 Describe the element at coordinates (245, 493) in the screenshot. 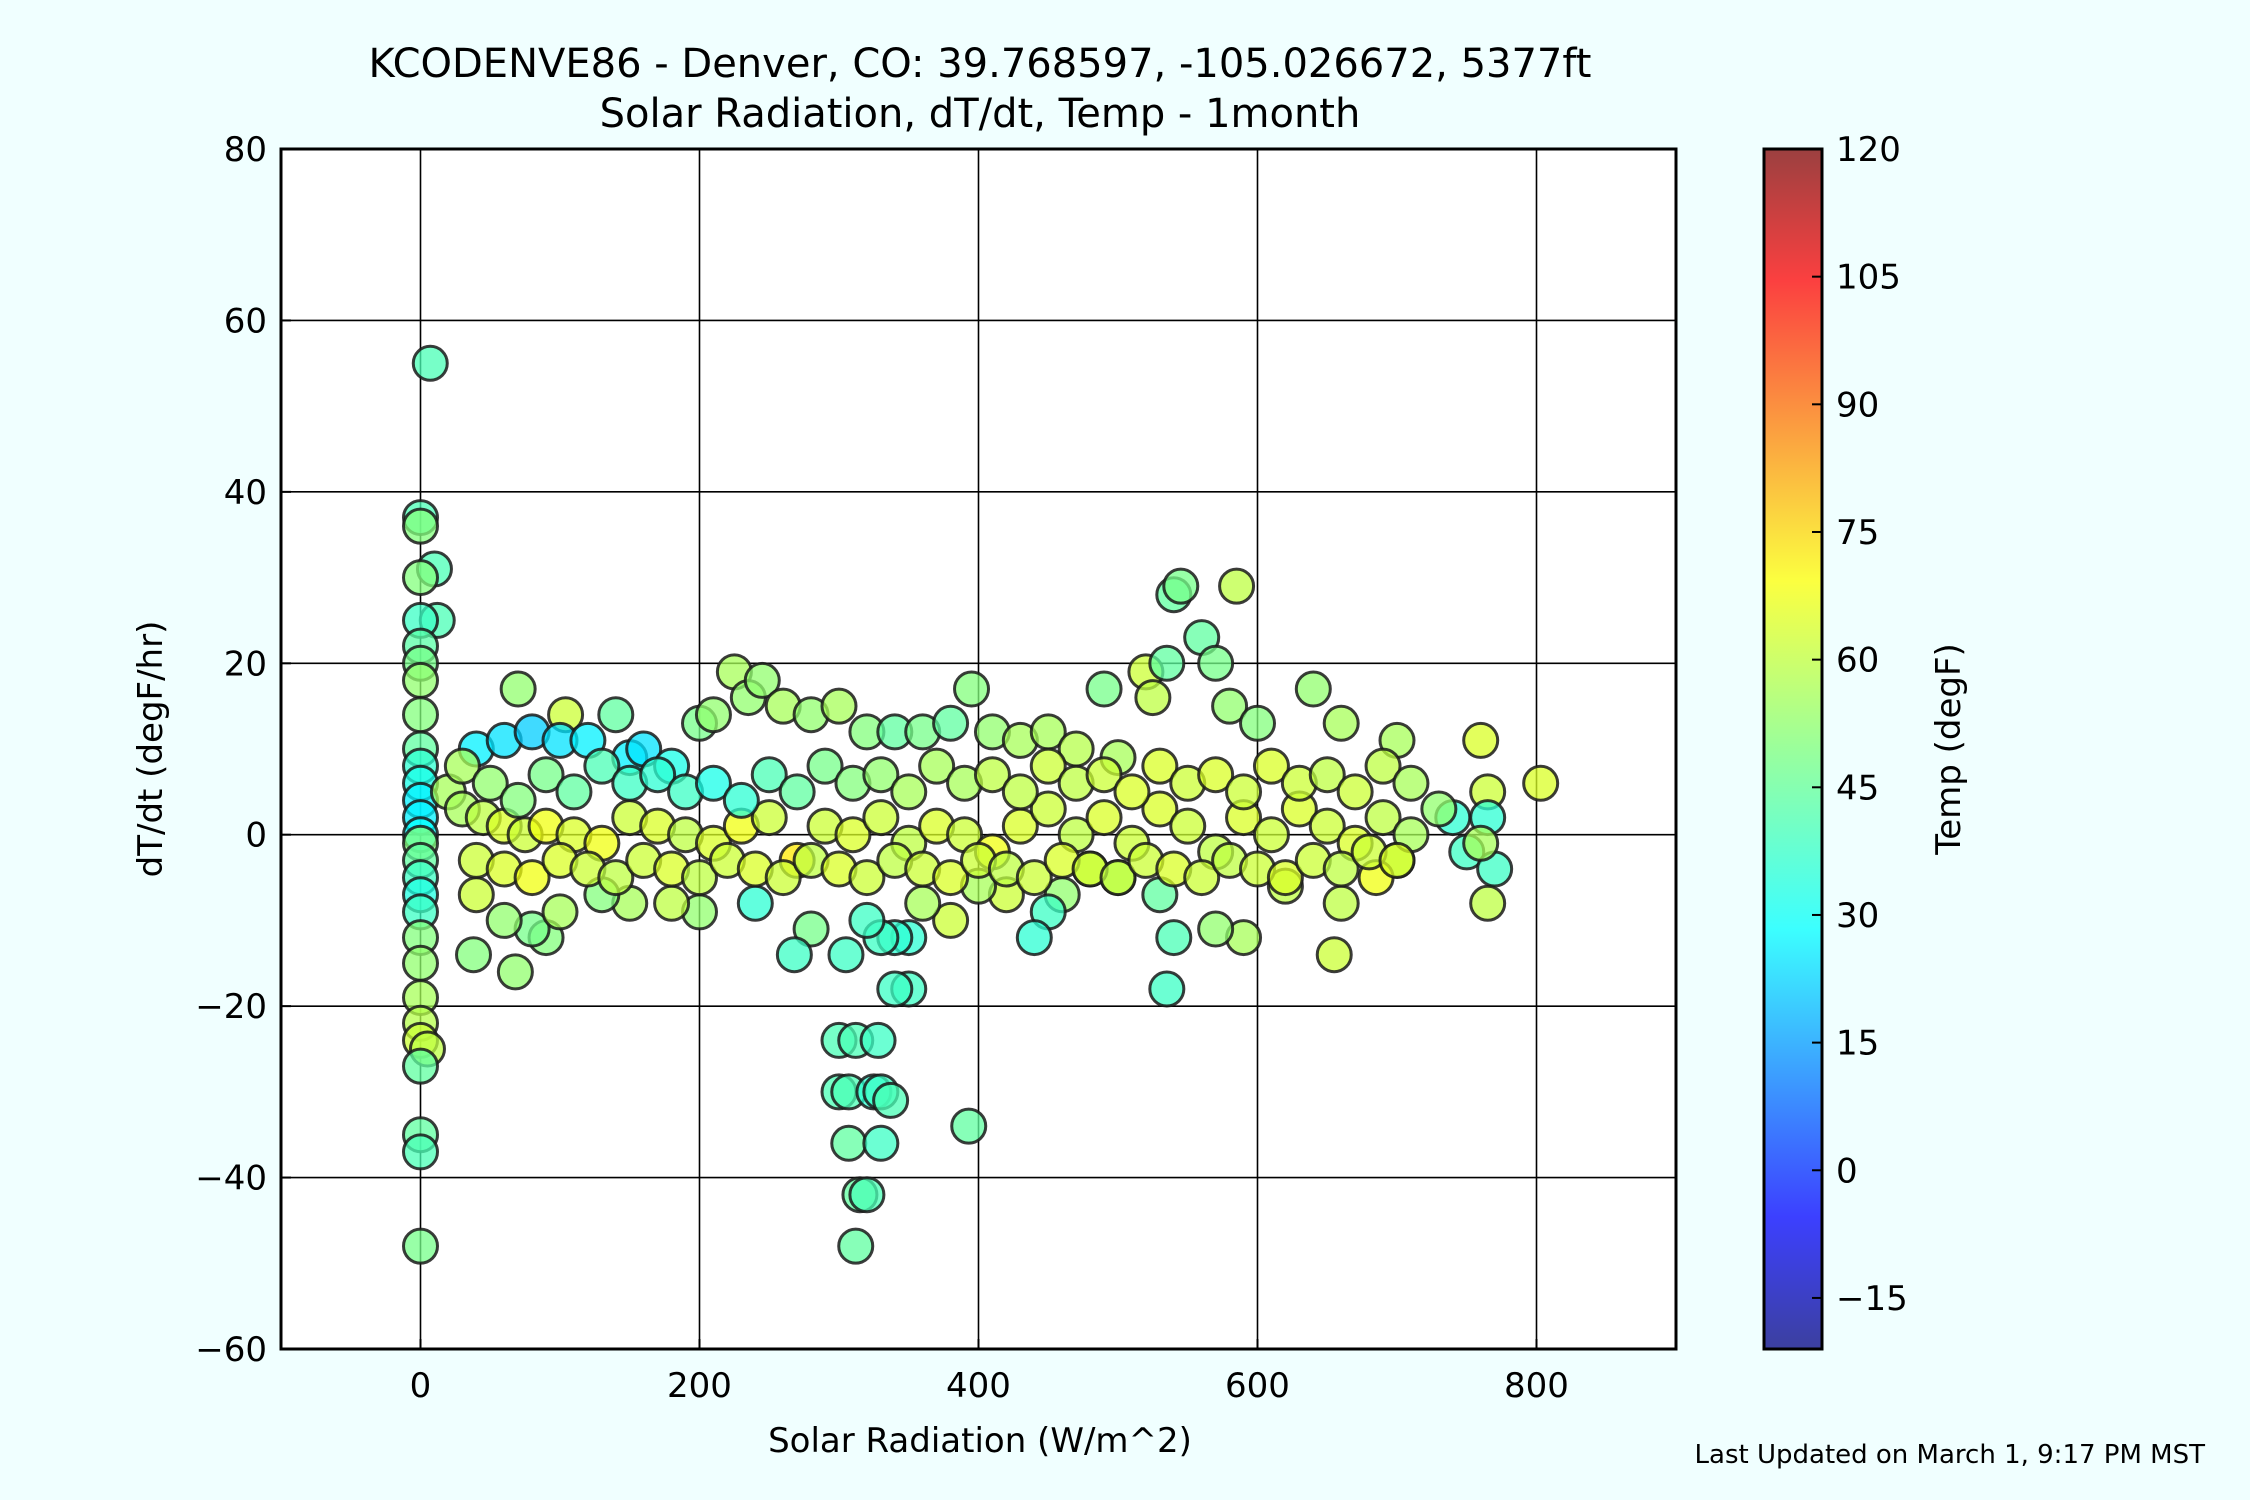

I see `y-tick-label: 40` at that location.